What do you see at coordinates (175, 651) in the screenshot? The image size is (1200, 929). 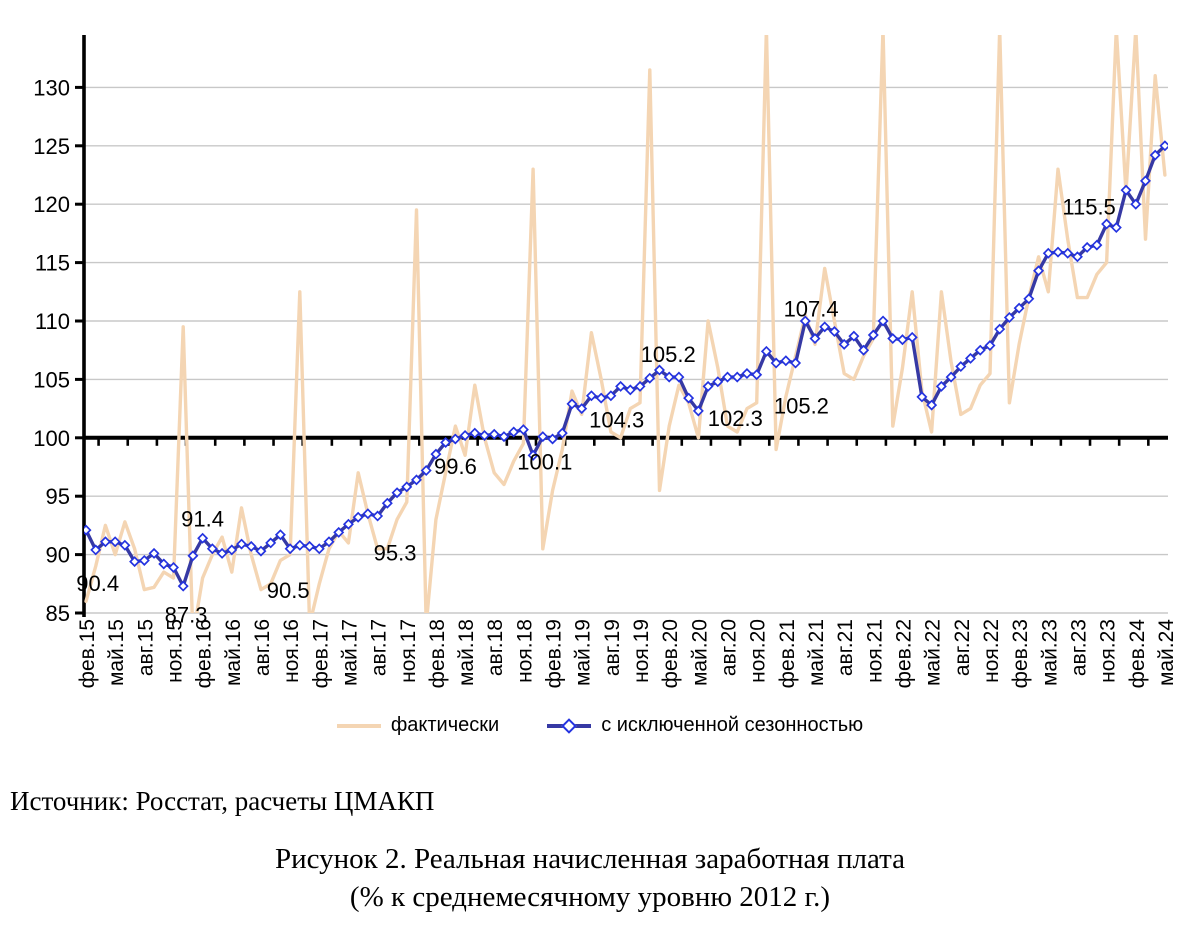 I see `svg-text: ноя.15` at bounding box center [175, 651].